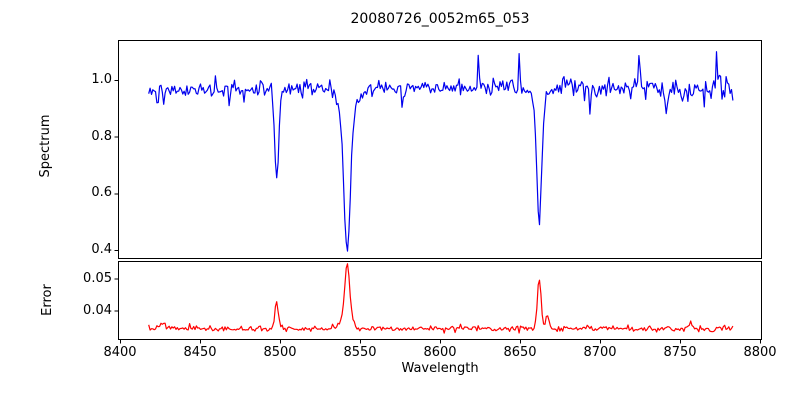 The height and width of the screenshot is (400, 800). Describe the element at coordinates (101, 193) in the screenshot. I see `spectrum-y-tick-label: 0.6` at that location.